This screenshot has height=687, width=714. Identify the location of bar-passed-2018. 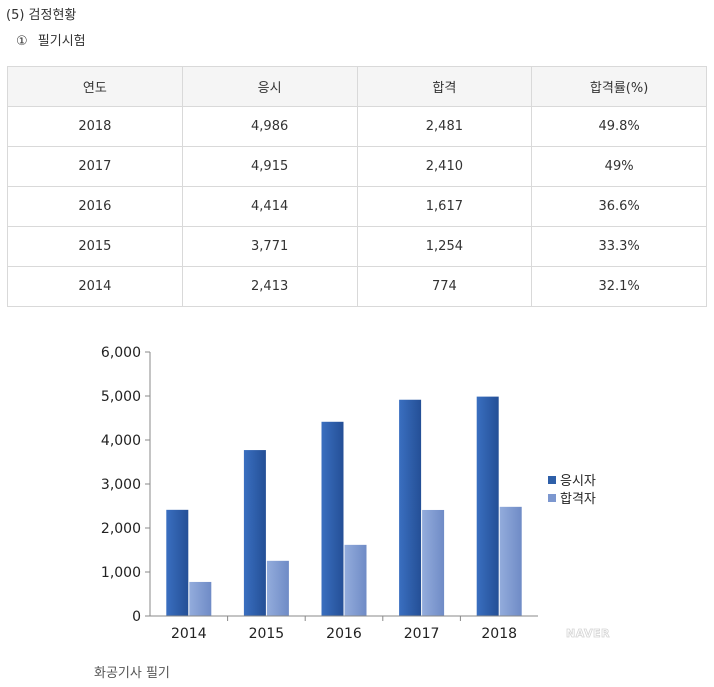
(510, 561).